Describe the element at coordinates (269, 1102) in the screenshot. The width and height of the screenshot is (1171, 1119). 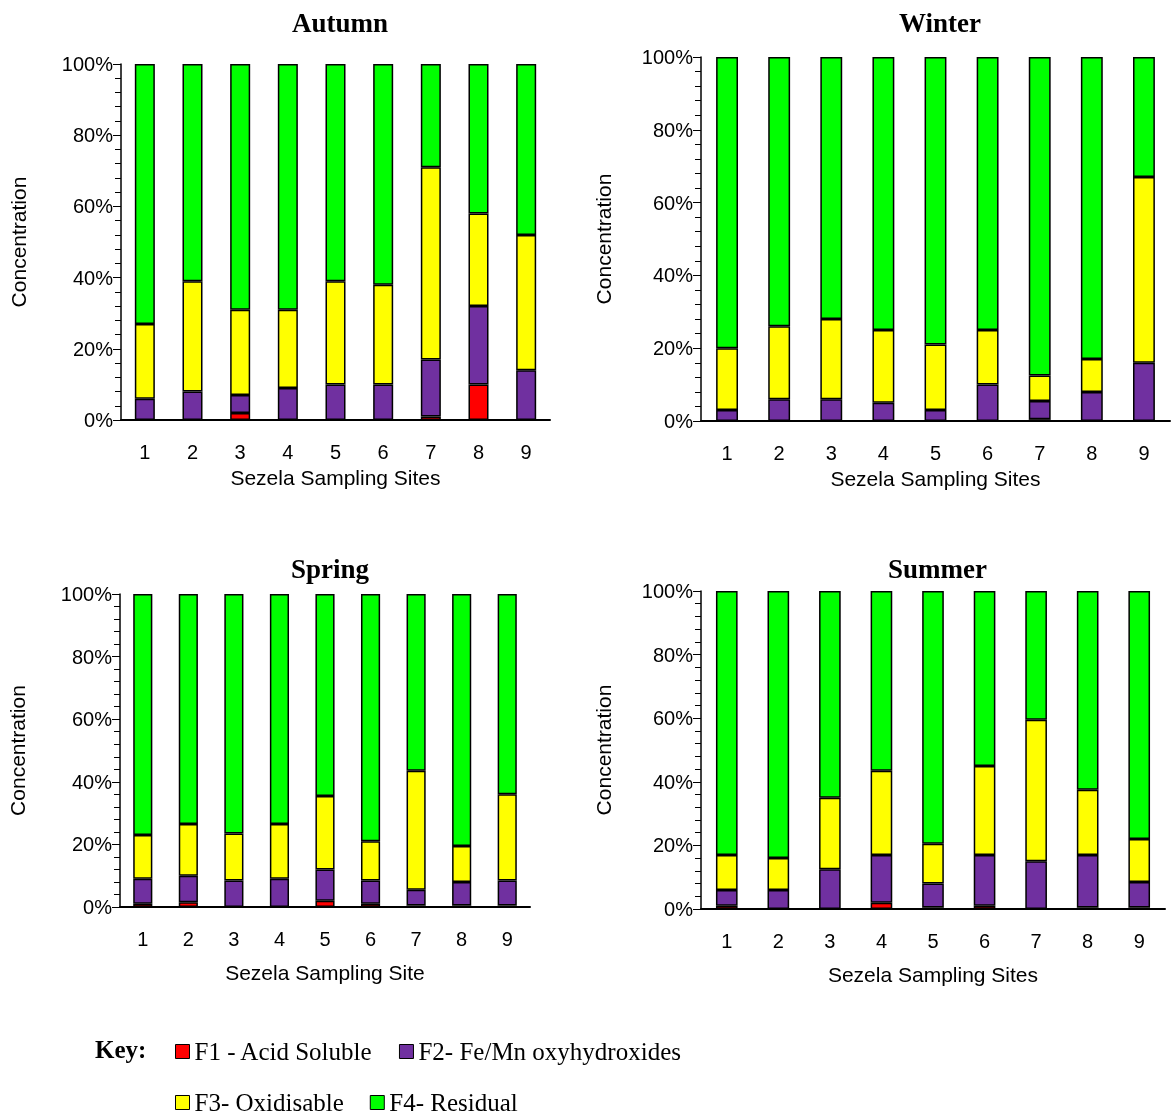
I see `legend-label: F3- Oxidisable` at that location.